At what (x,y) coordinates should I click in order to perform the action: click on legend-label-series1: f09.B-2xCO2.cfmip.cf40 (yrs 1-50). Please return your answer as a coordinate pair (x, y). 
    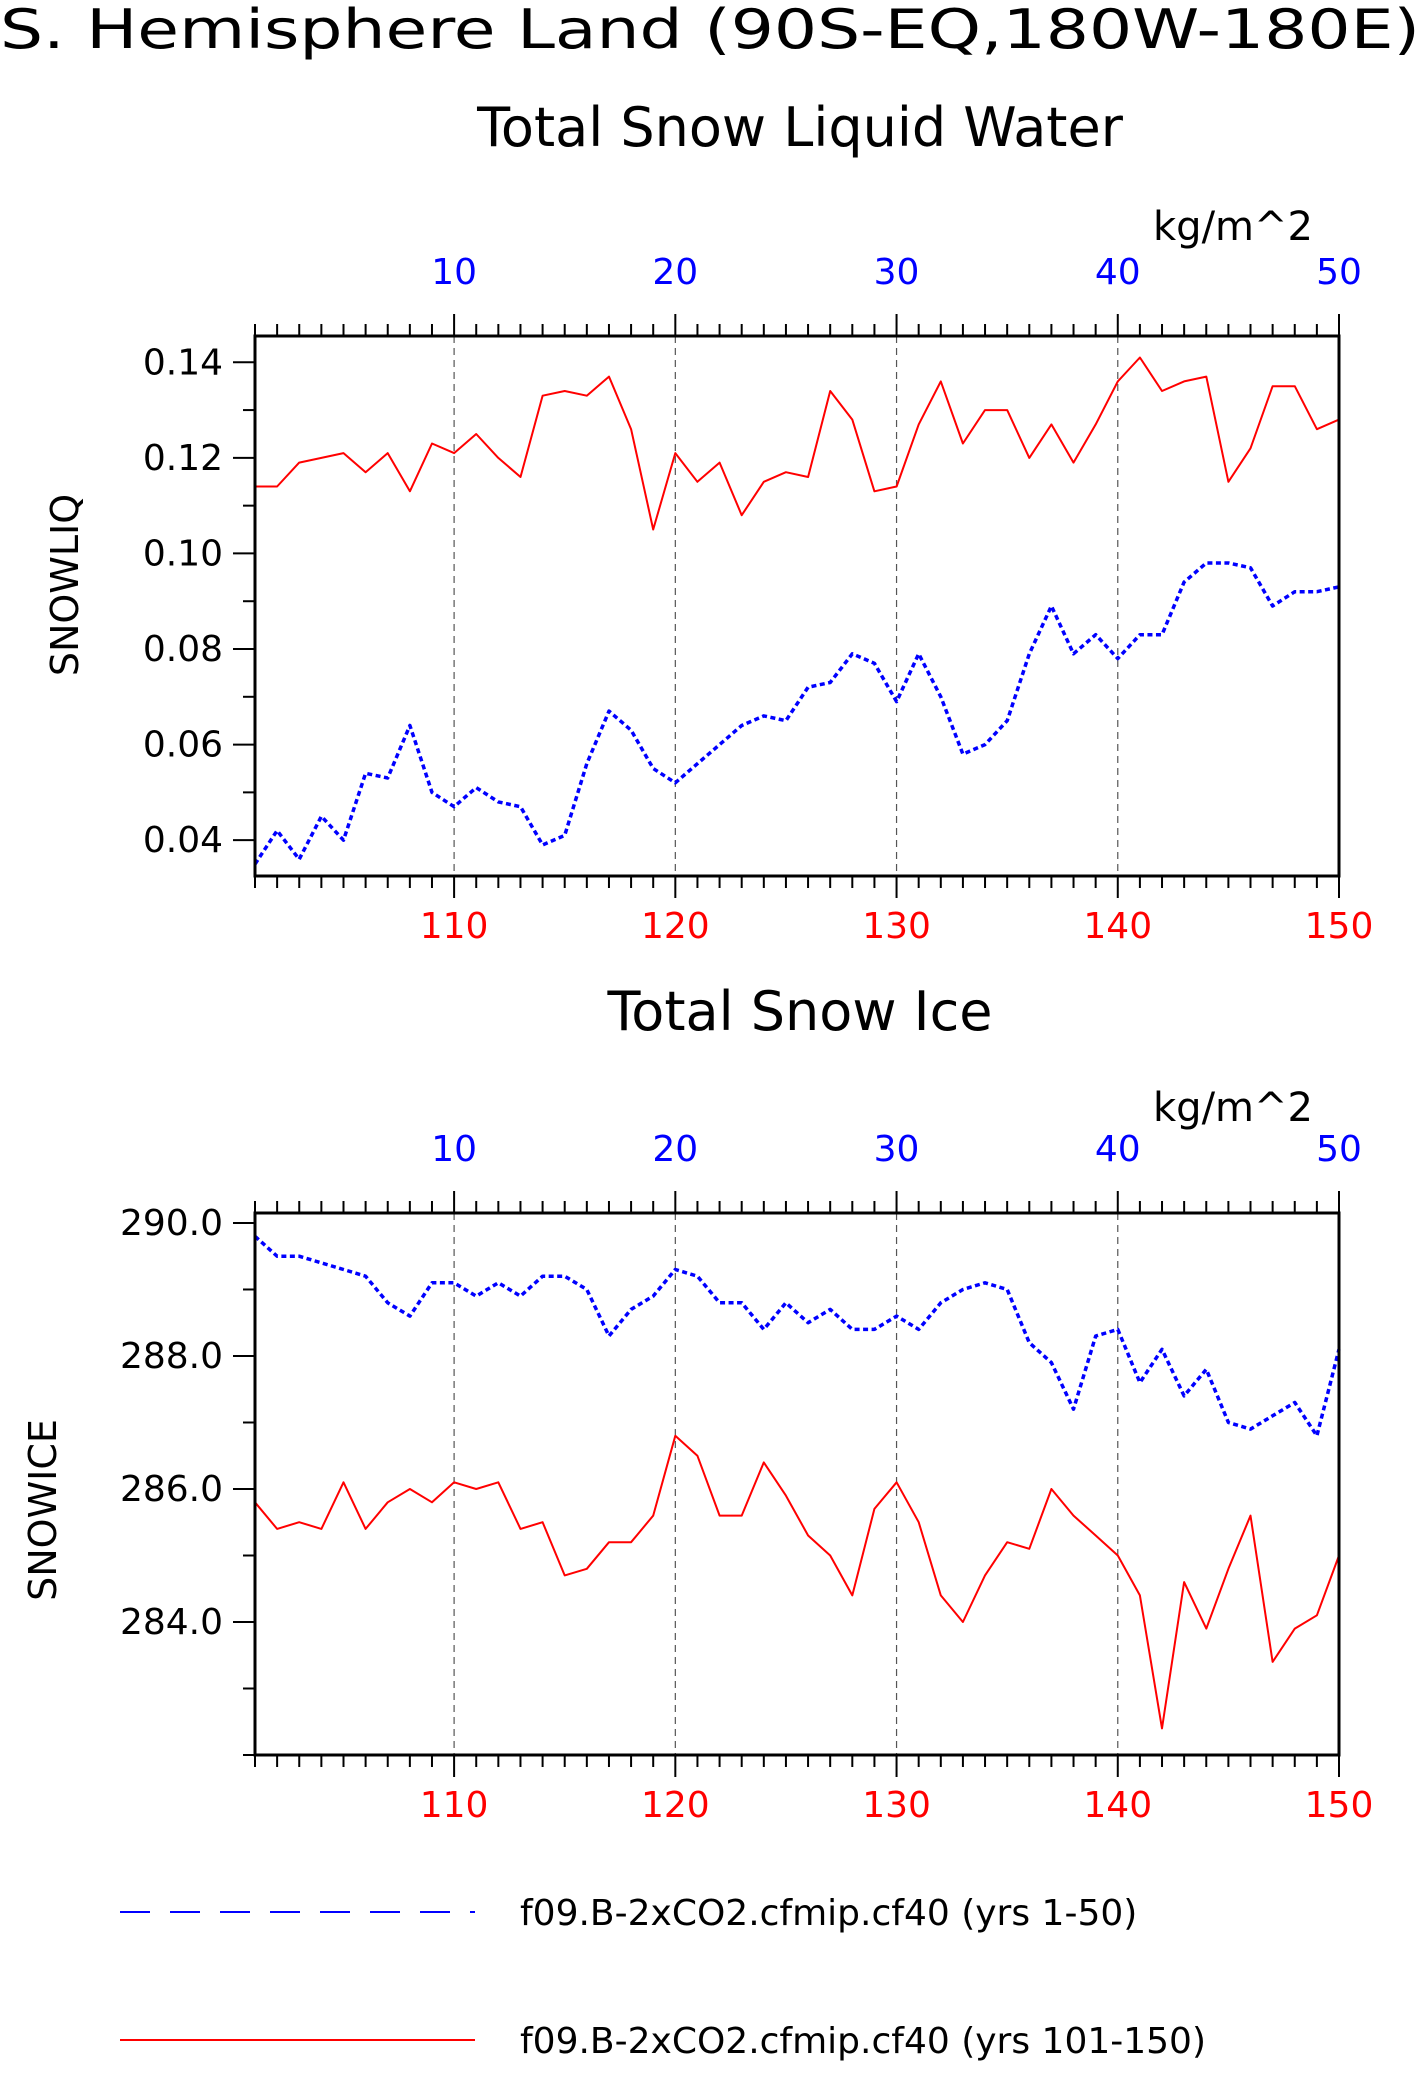
    Looking at the image, I should click on (828, 1913).